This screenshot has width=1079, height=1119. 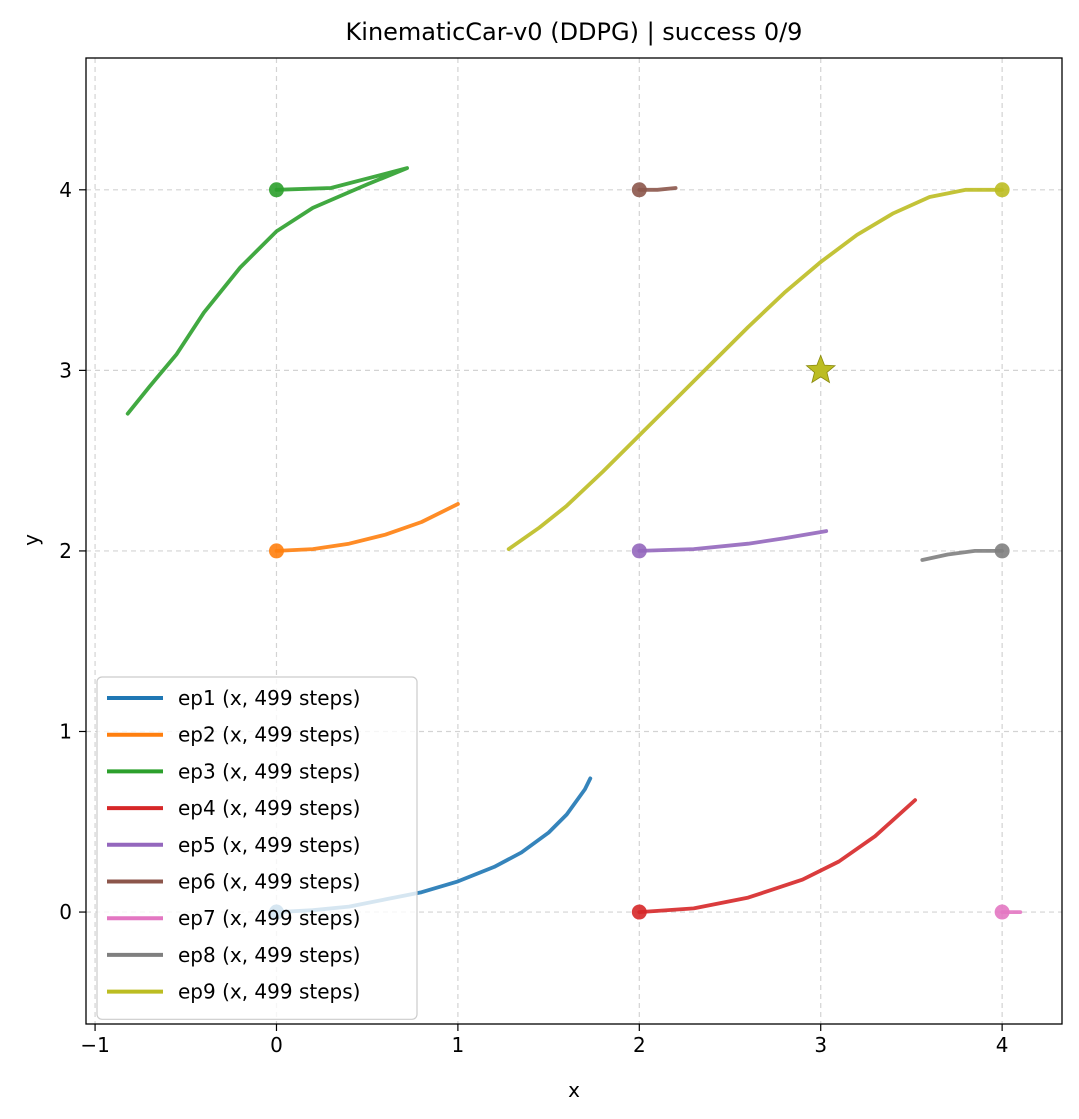 What do you see at coordinates (267, 291) in the screenshot?
I see `series-line-ep3` at bounding box center [267, 291].